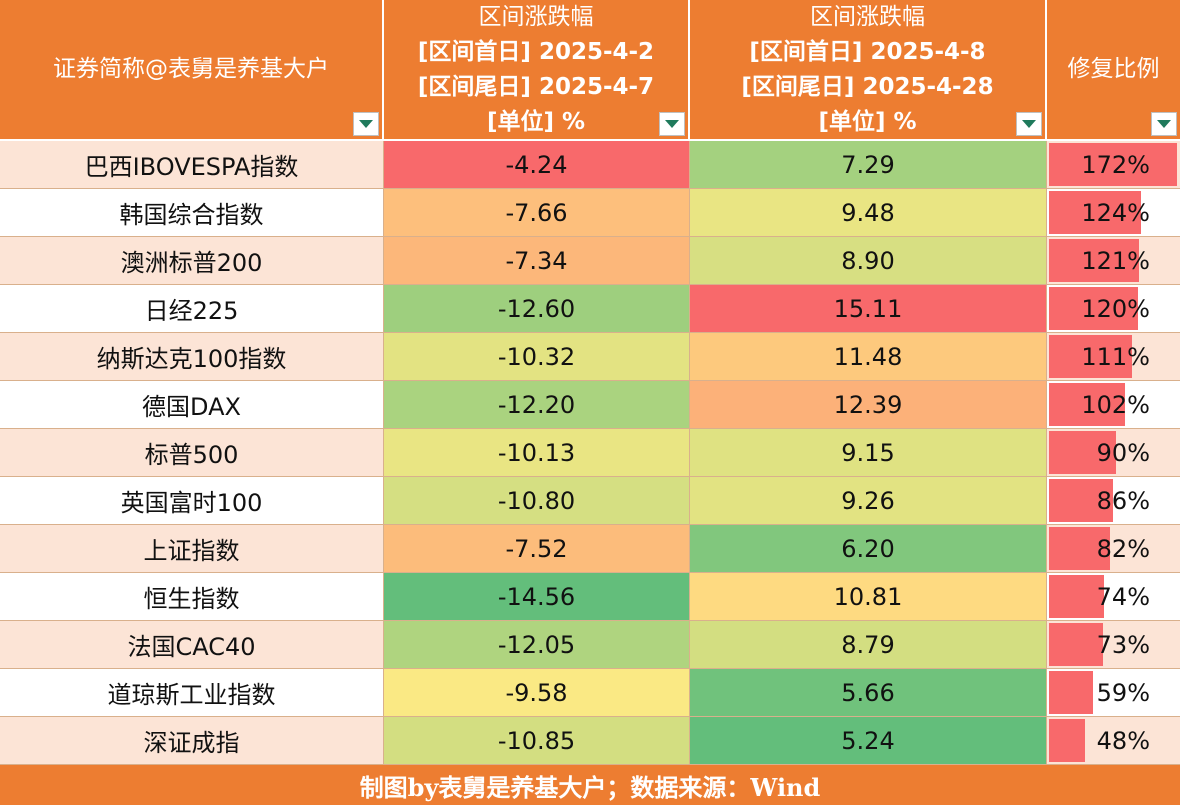 This screenshot has height=805, width=1180. I want to click on change-period2-cell: 9.48, so click(868, 213).